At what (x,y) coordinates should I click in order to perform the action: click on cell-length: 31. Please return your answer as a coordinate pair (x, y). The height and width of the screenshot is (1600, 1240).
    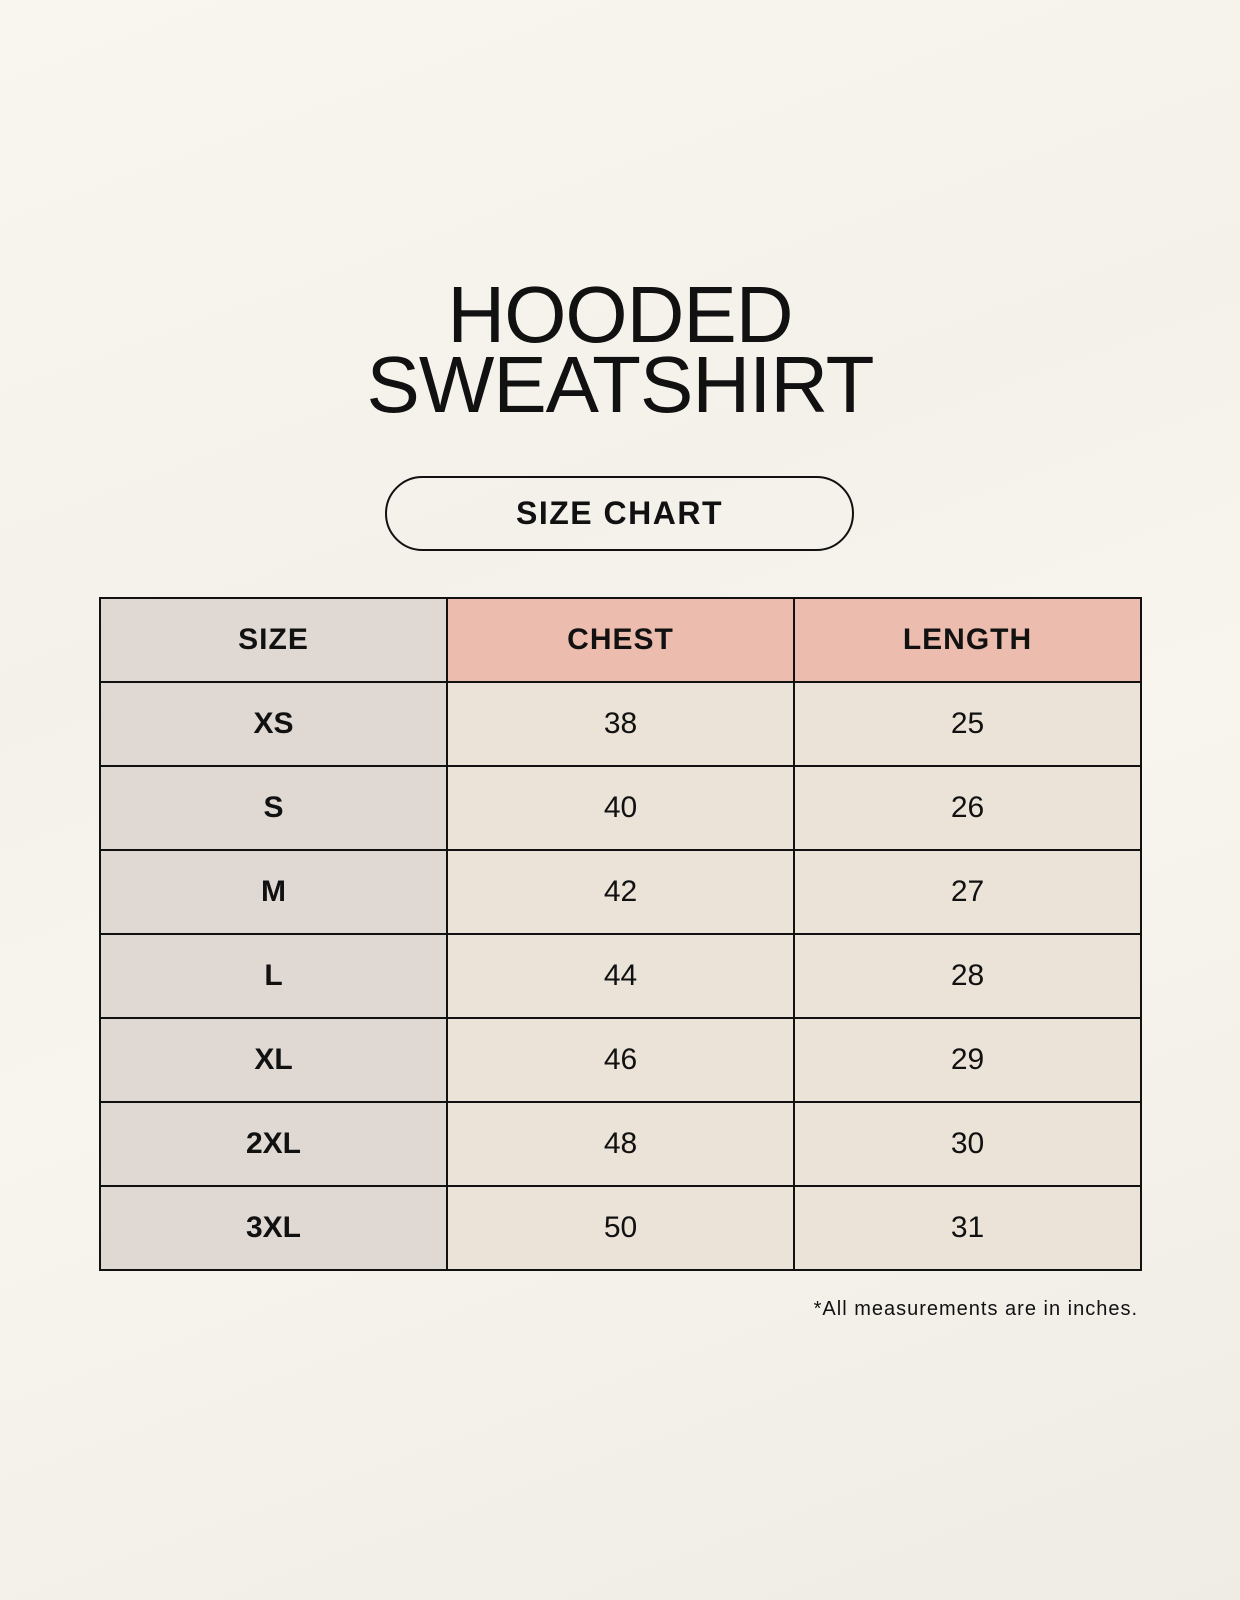
    Looking at the image, I should click on (967, 1228).